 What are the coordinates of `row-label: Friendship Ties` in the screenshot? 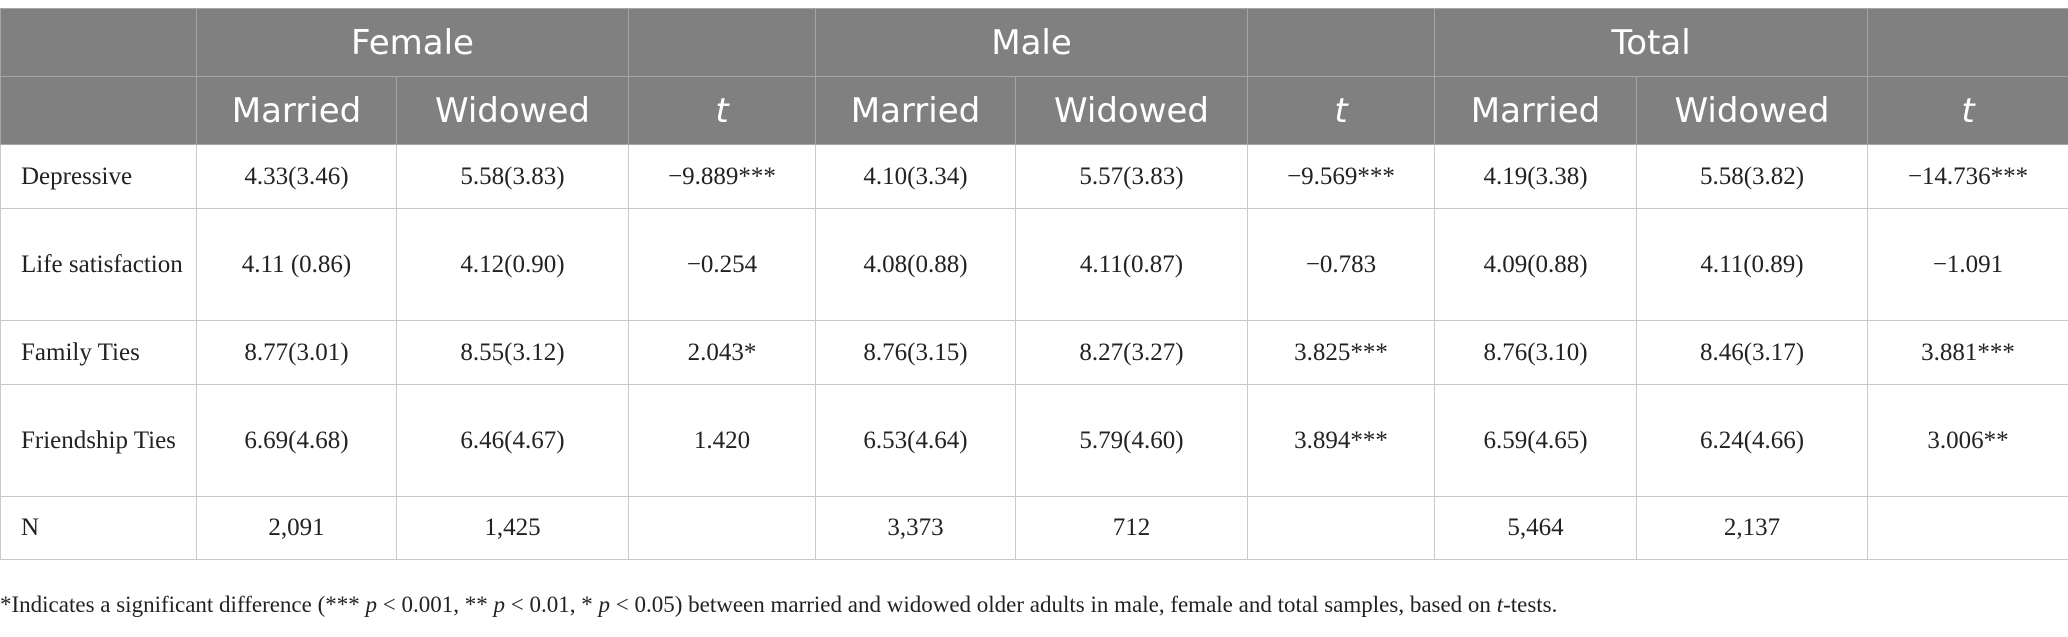 It's located at (98, 440).